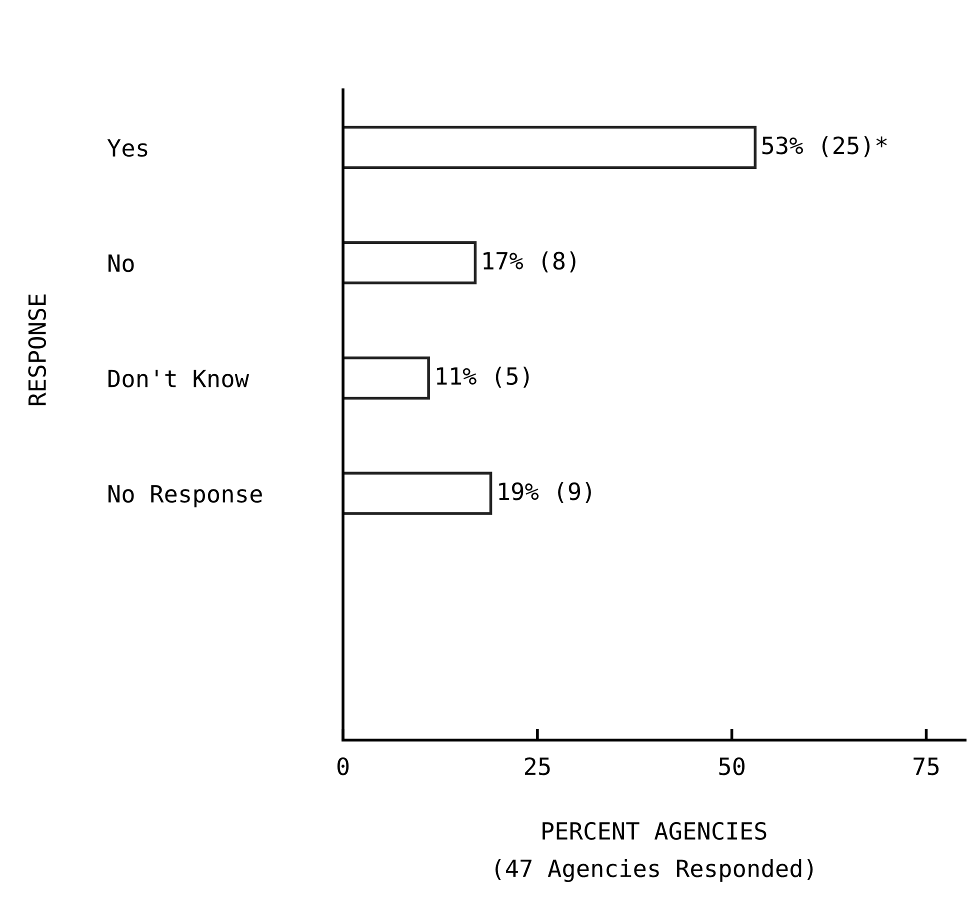 Image resolution: width=969 pixels, height=916 pixels. What do you see at coordinates (654, 852) in the screenshot?
I see `x-axis-title: PERCENT AGENCIES (47 Agencies Responded)` at bounding box center [654, 852].